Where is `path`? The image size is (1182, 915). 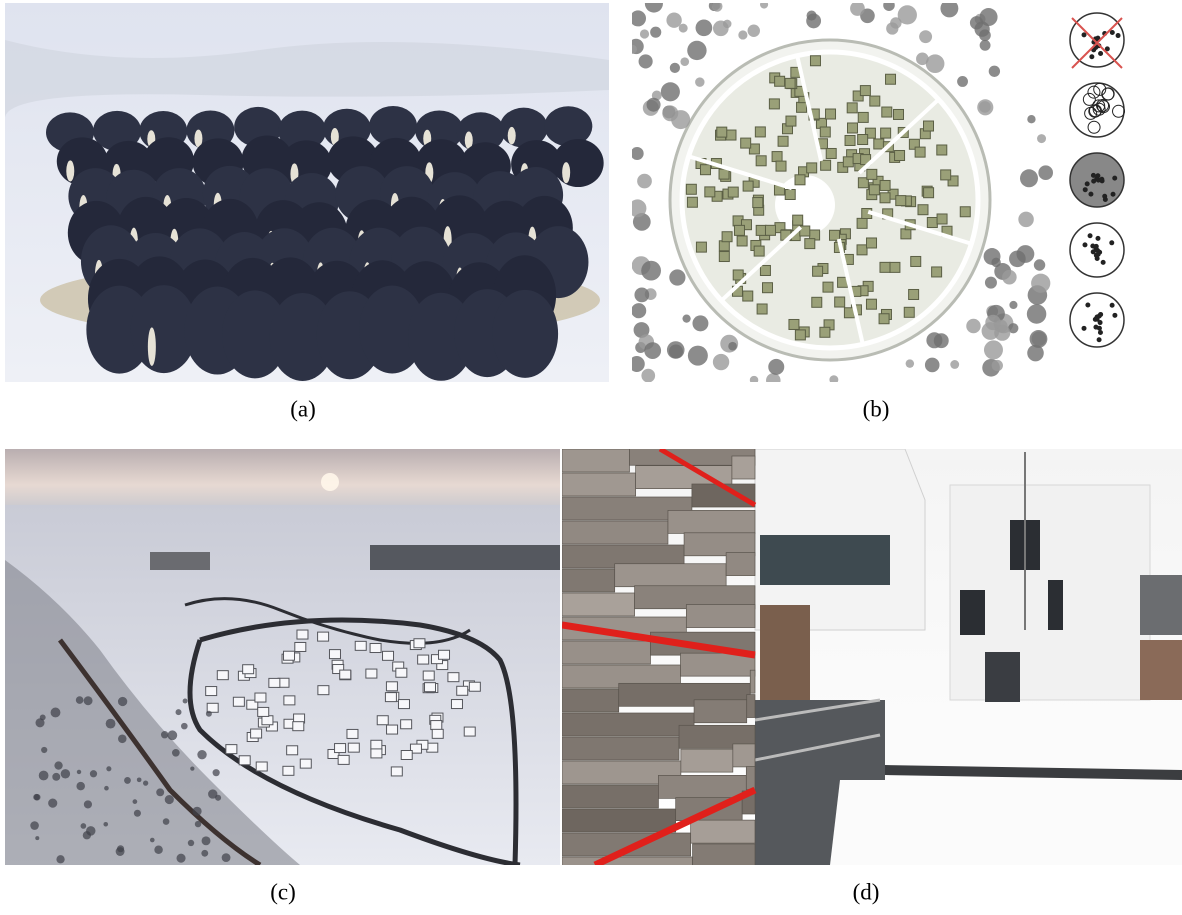 path is located at coordinates (809, 108).